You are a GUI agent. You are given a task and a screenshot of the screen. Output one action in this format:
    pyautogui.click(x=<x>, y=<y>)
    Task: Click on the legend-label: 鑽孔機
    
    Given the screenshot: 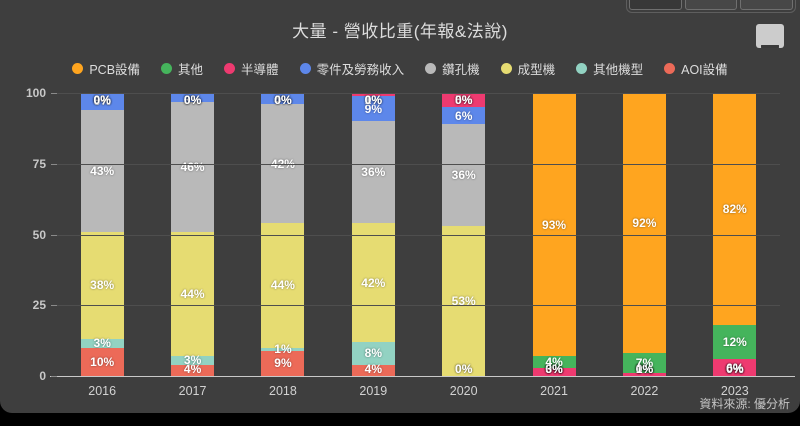 What is the action you would take?
    pyautogui.click(x=461, y=70)
    